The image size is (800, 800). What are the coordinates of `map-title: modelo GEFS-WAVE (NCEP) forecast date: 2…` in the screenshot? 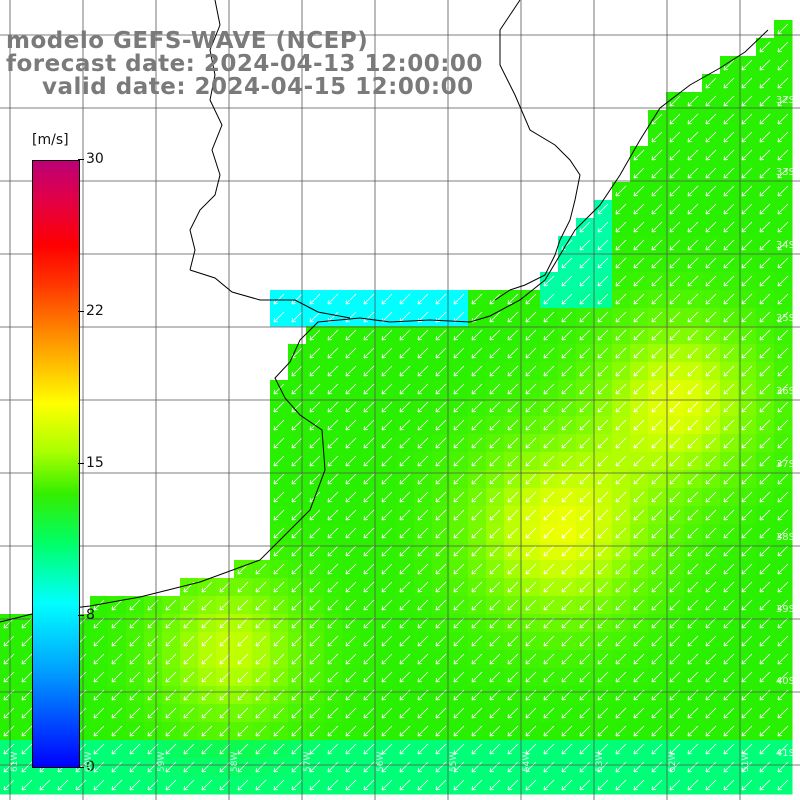 It's located at (244, 64).